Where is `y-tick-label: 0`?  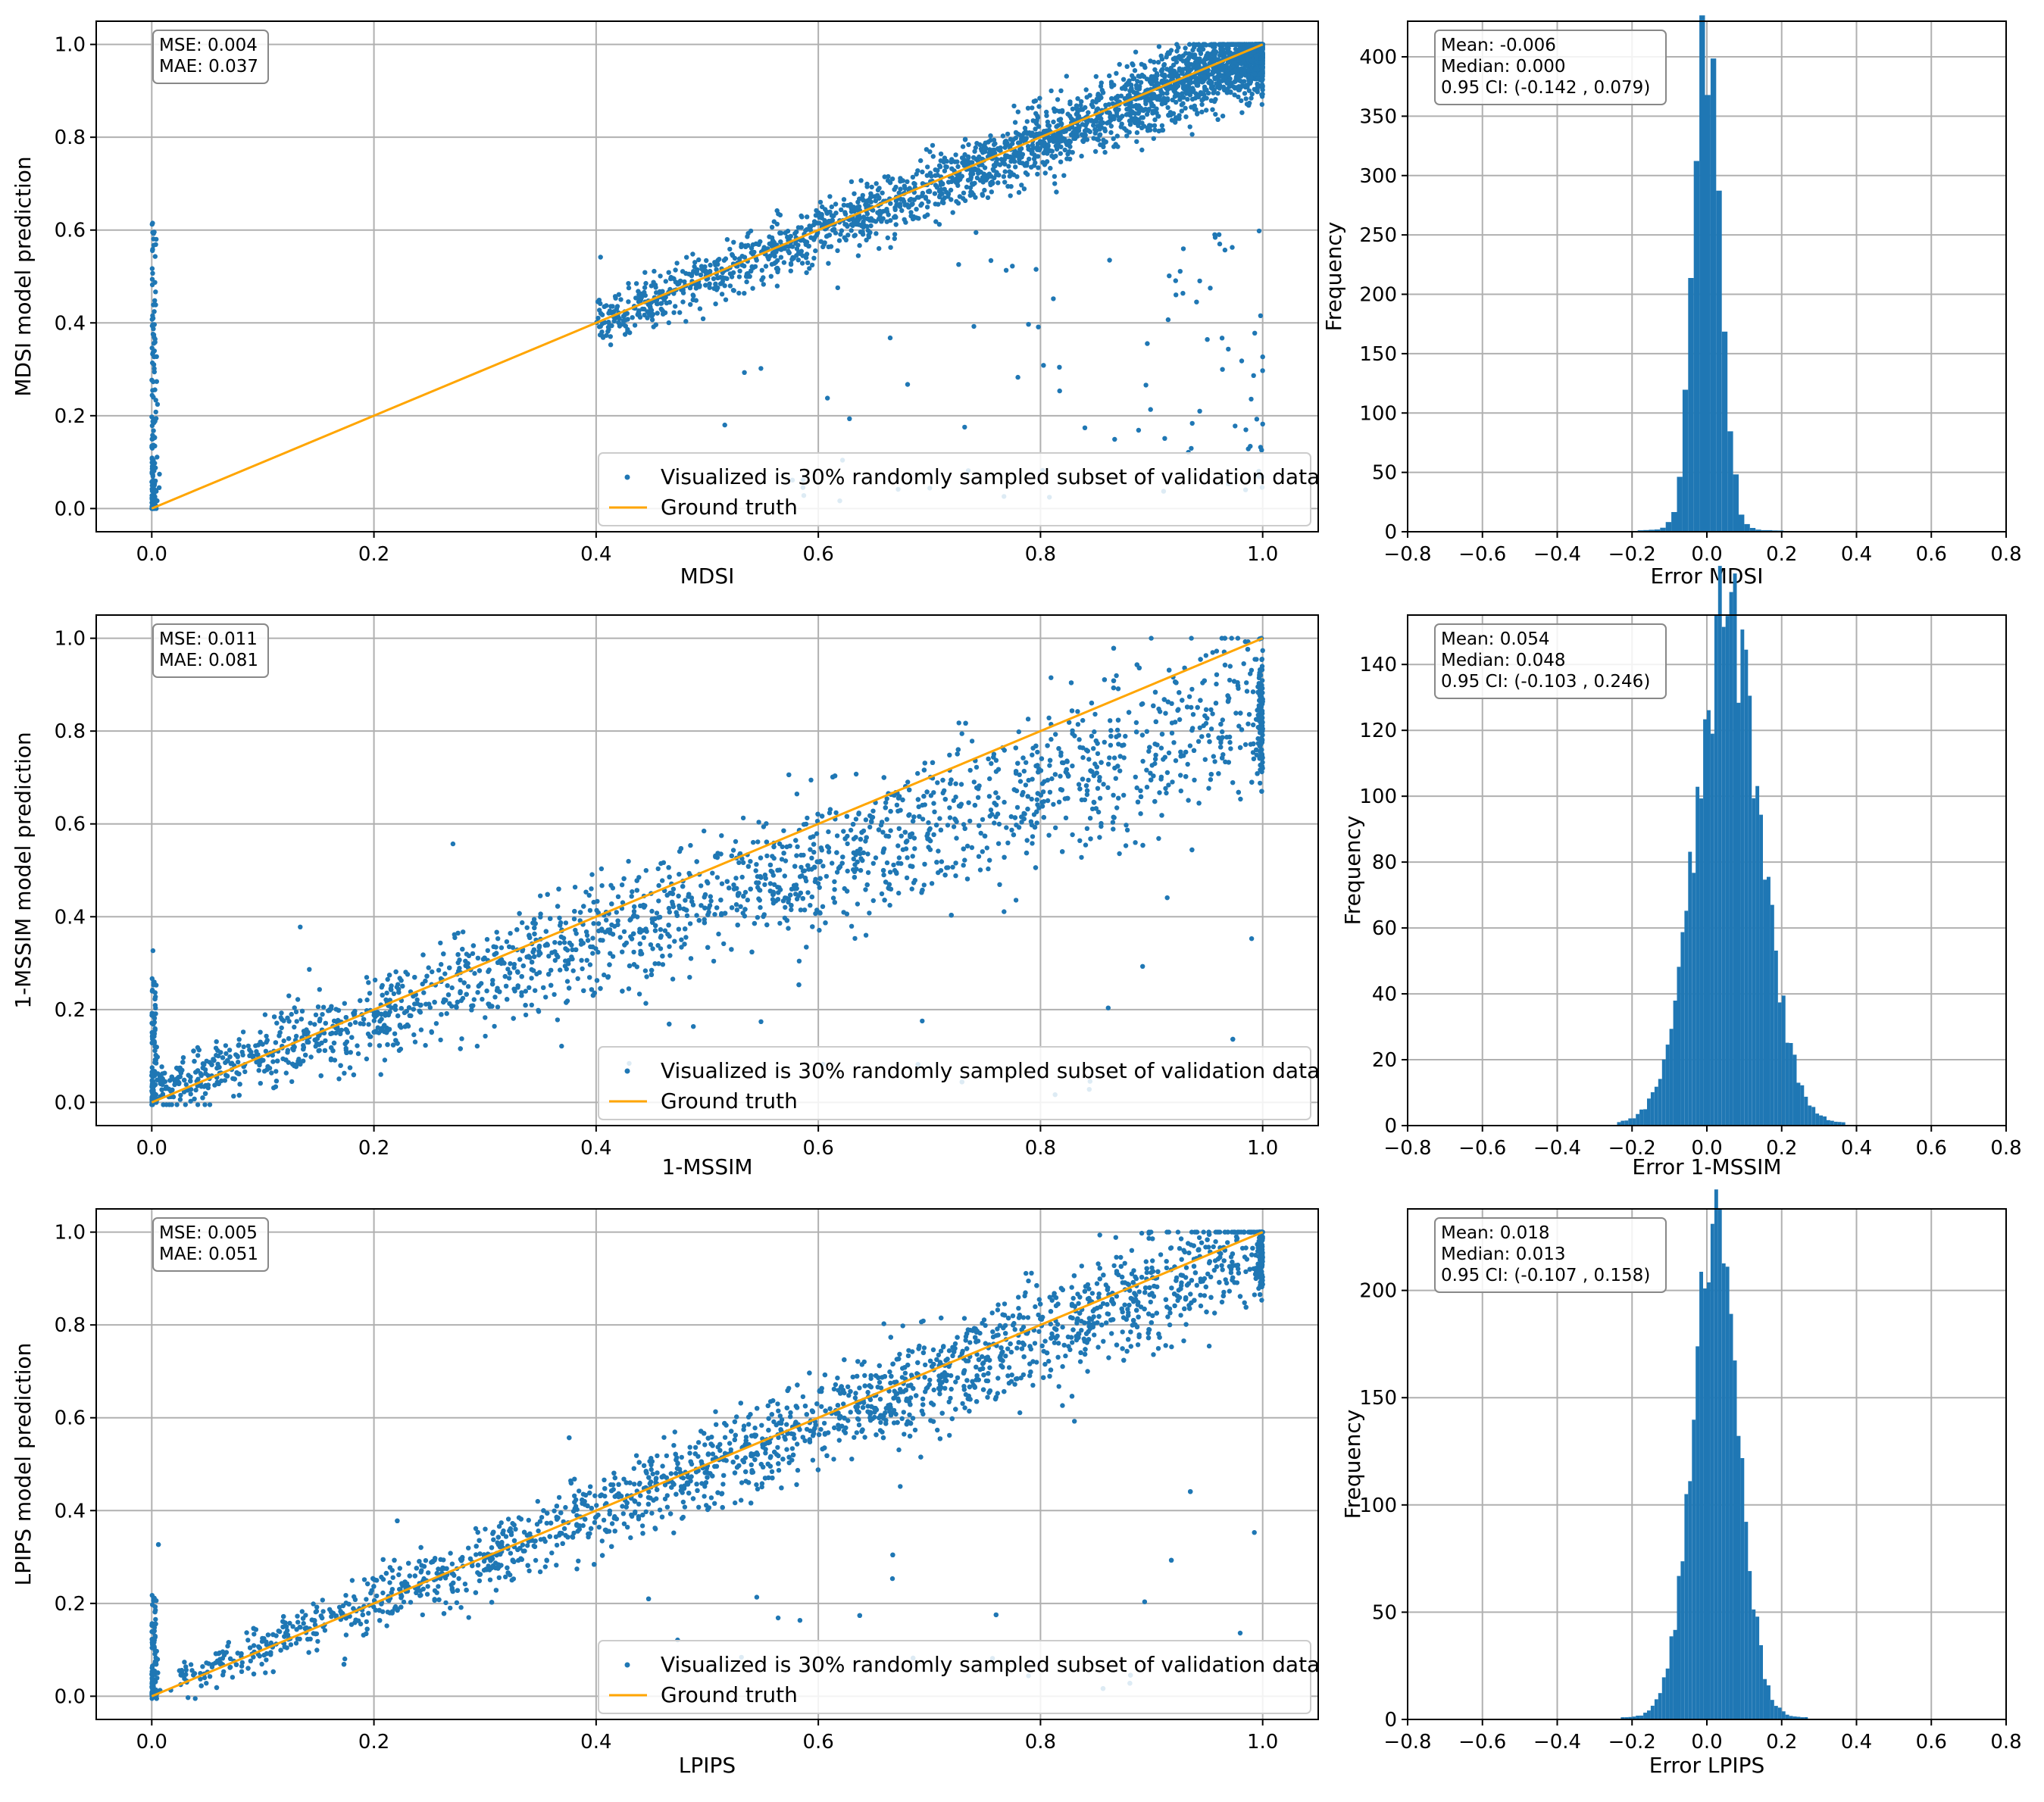
y-tick-label: 0 is located at coordinates (1390, 532).